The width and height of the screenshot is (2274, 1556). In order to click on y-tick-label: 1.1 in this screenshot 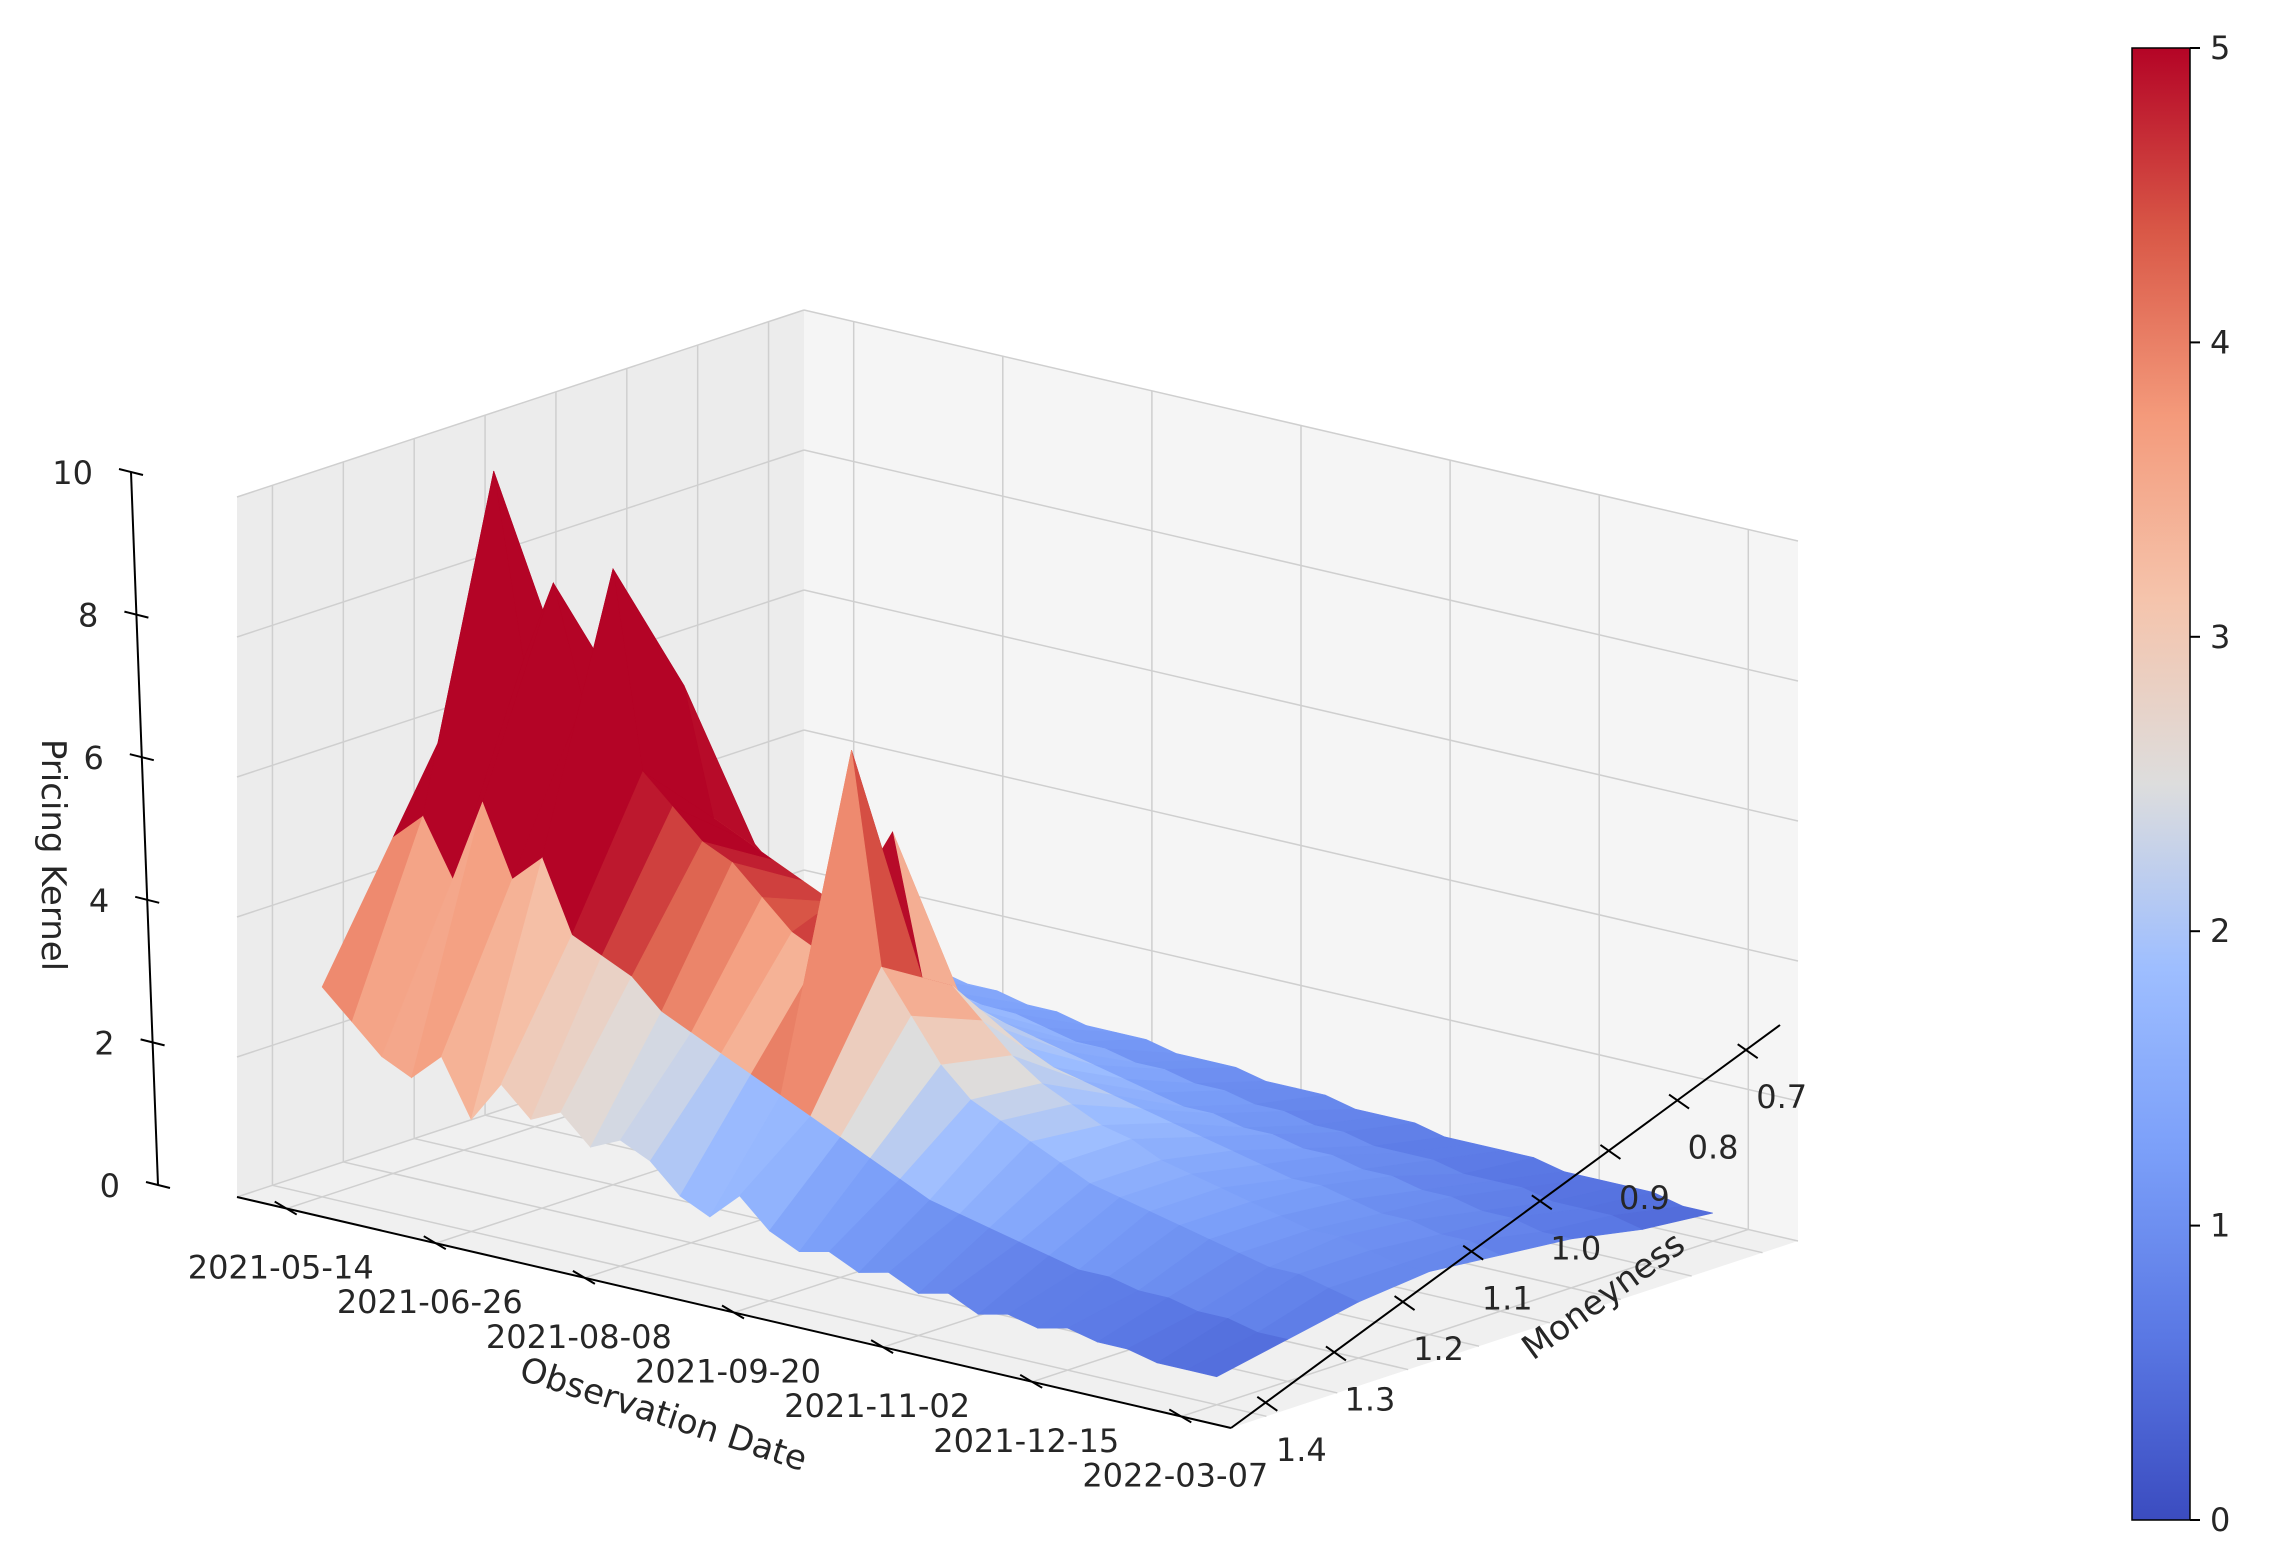, I will do `click(1507, 1299)`.